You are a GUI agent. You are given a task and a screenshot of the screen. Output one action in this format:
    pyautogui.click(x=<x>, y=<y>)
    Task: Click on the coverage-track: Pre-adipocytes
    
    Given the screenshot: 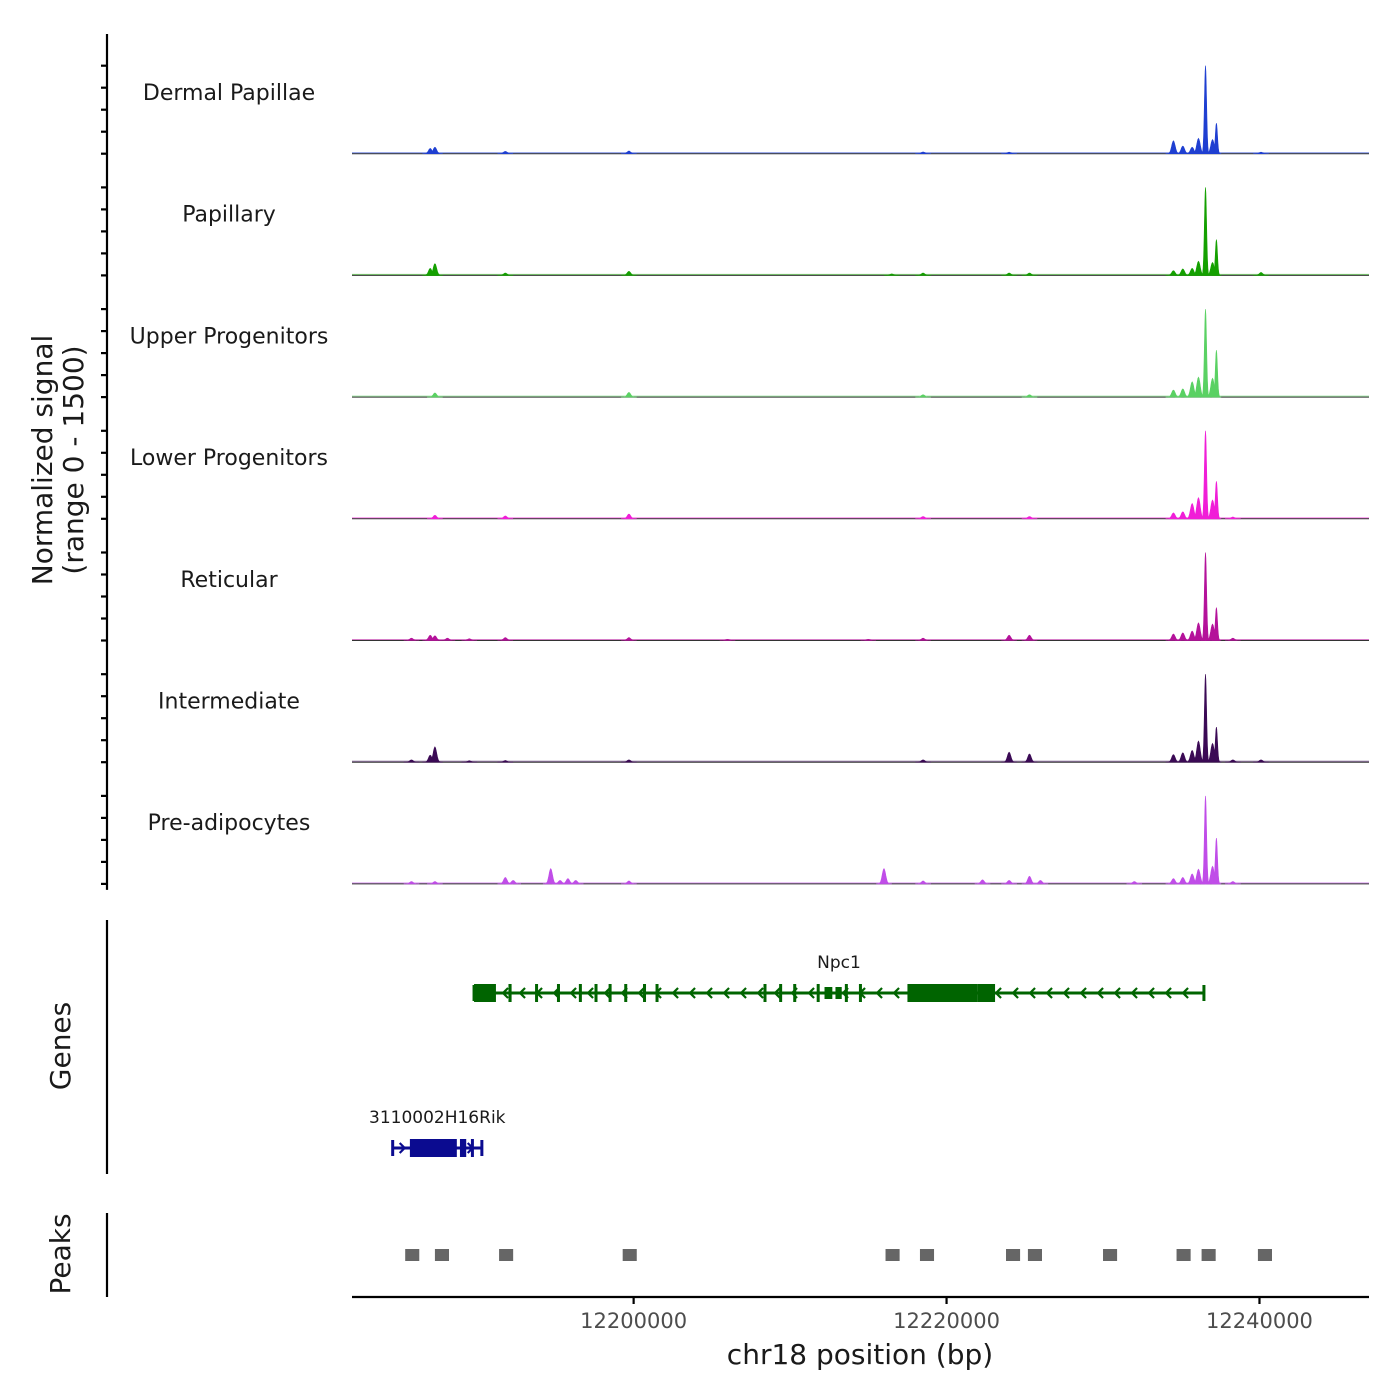 What is the action you would take?
    pyautogui.click(x=758, y=840)
    